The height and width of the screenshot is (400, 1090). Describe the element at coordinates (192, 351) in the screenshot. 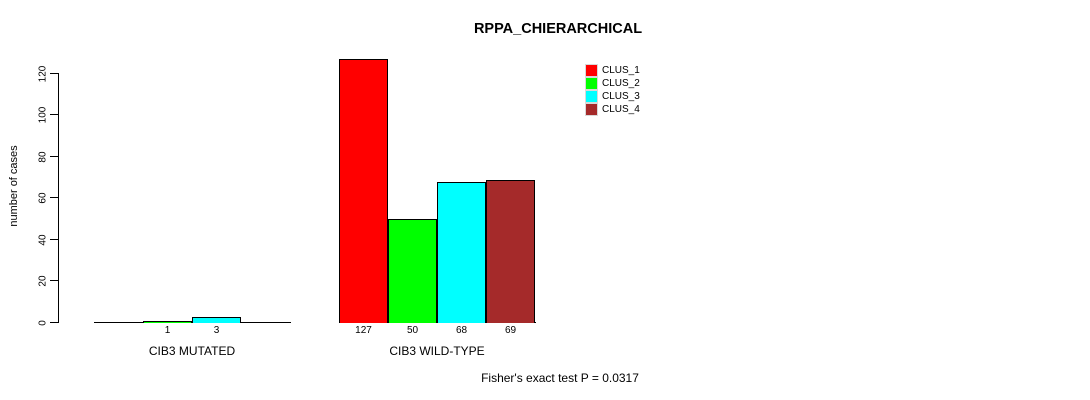

I see `x-group-label-mutated: CIB3 MUTATED` at that location.